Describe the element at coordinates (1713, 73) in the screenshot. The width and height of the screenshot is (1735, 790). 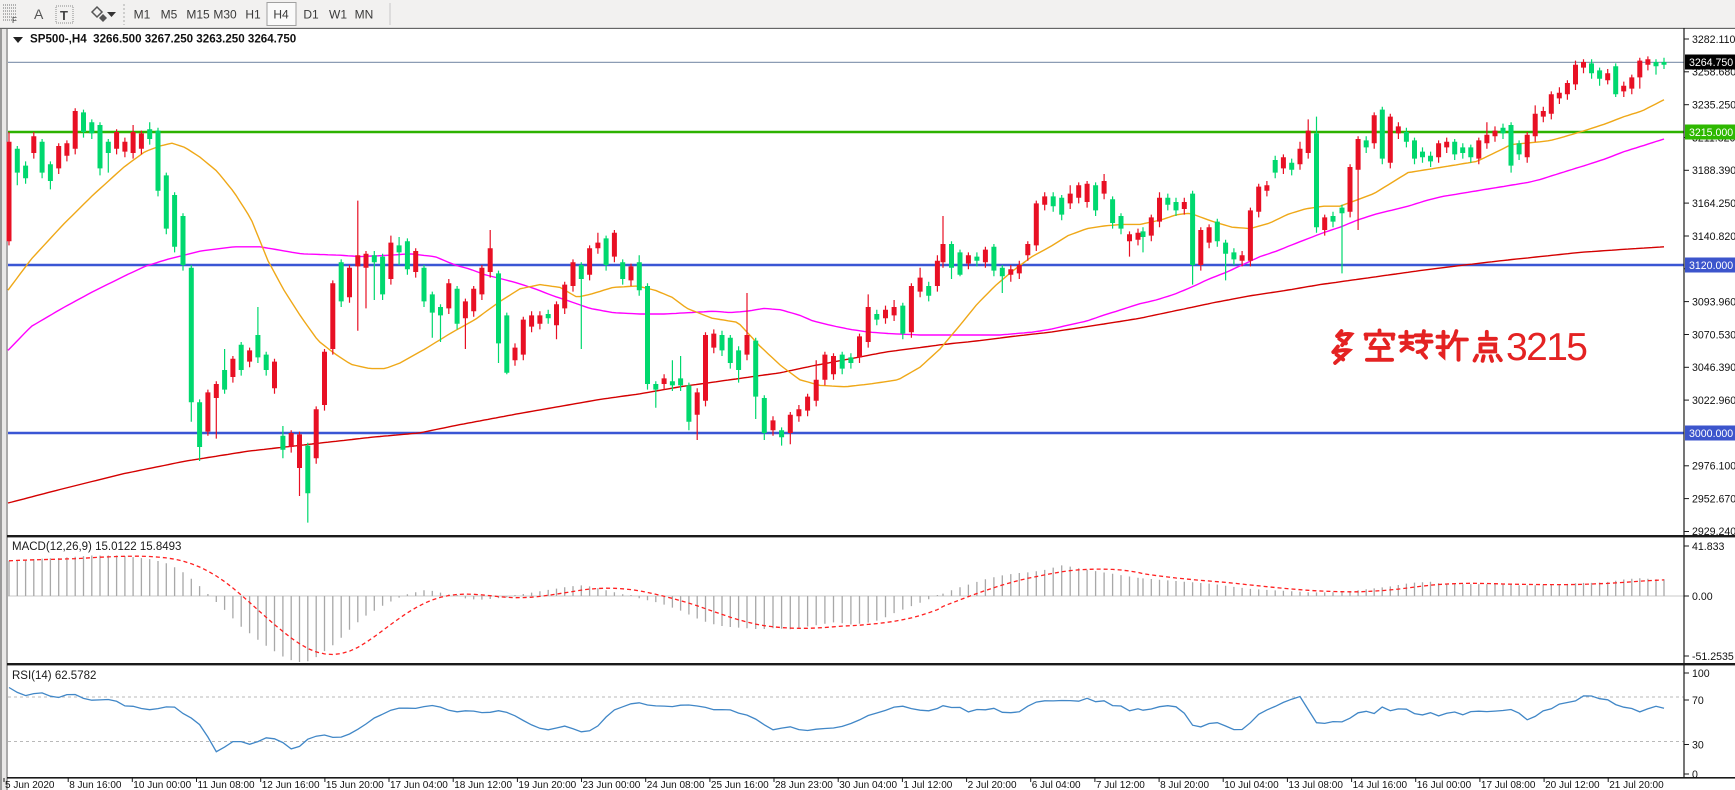
I see `svg-text: 3258.680` at that location.